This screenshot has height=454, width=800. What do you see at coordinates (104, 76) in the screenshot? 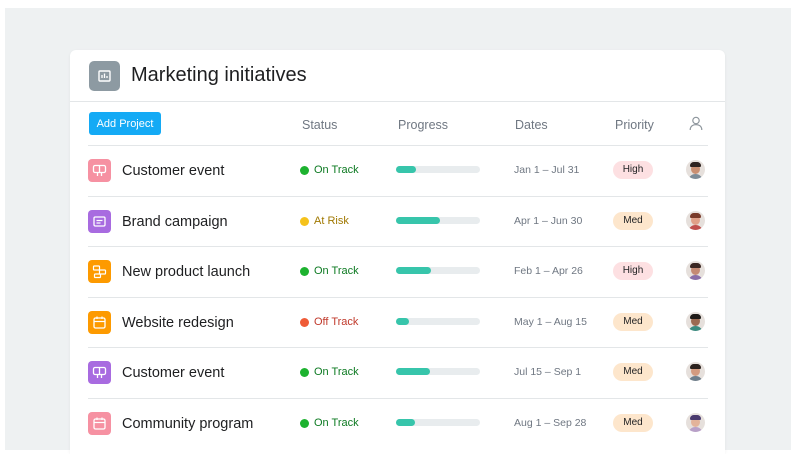
I see `chart-icon` at bounding box center [104, 76].